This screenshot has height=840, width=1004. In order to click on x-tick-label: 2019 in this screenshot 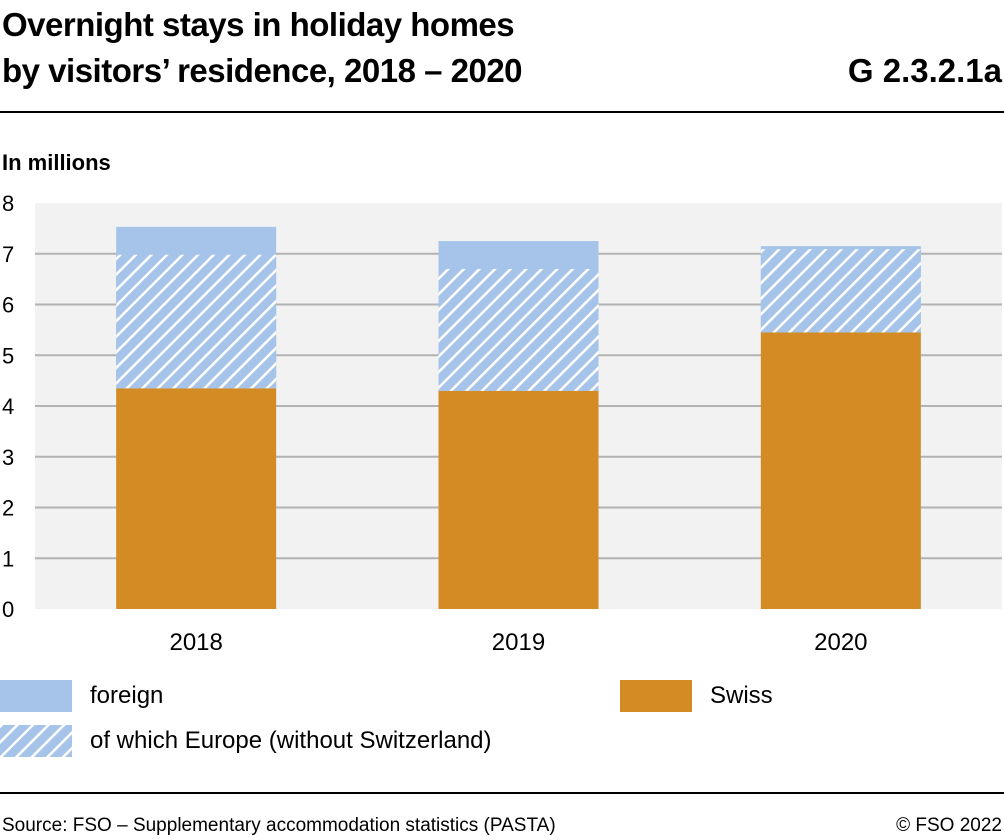, I will do `click(518, 642)`.